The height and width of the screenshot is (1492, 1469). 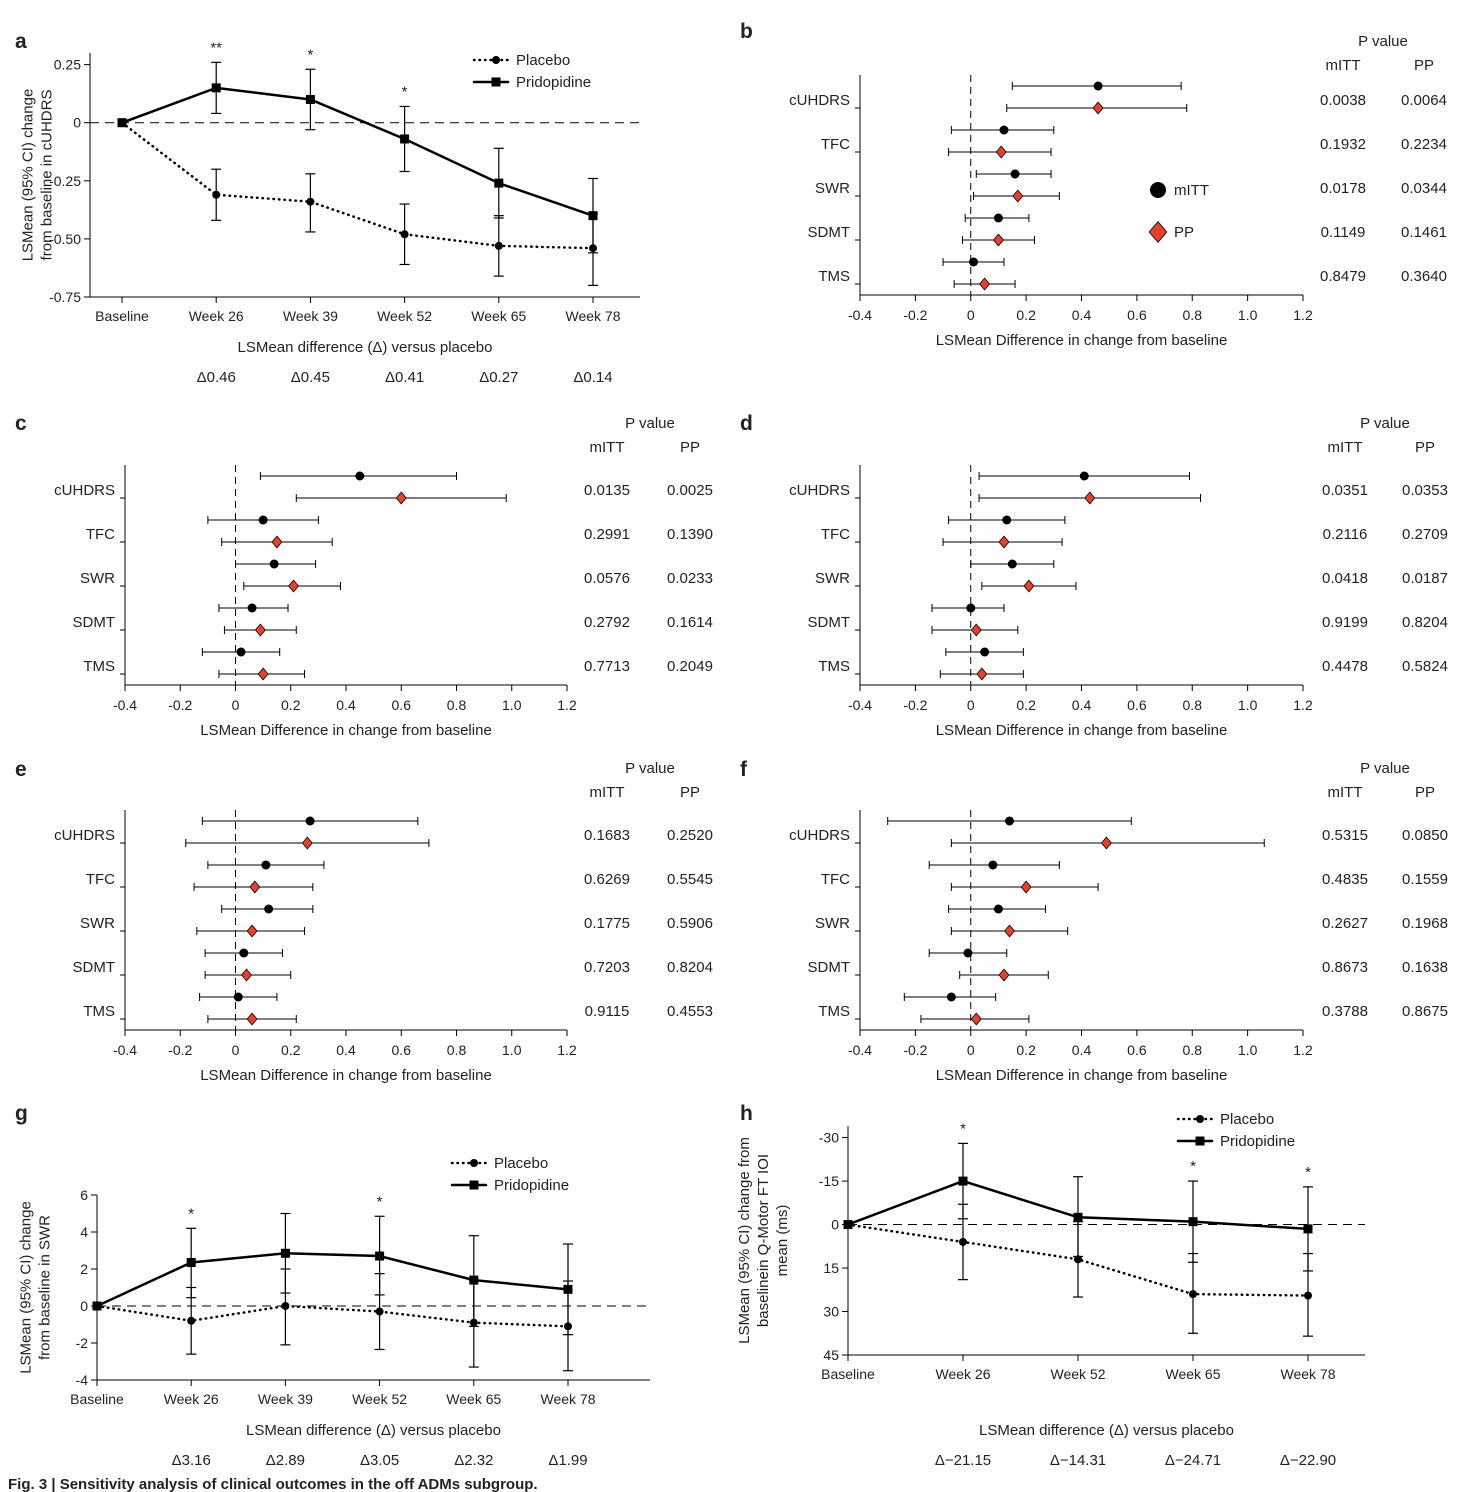 I want to click on pvalue: 0.0576, so click(x=607, y=578).